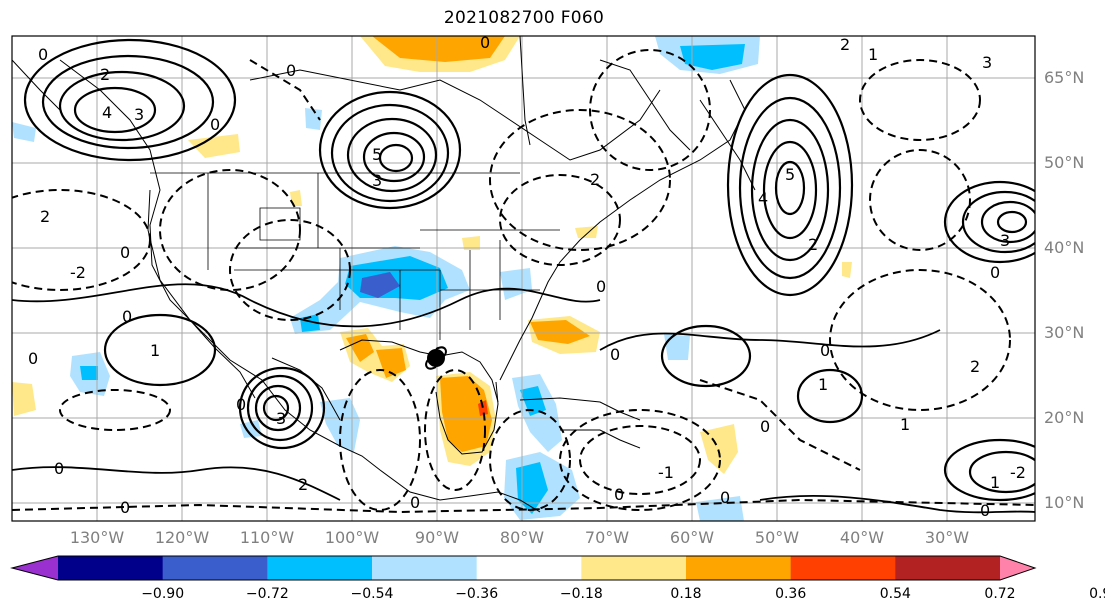  I want to click on lon-label: 130°W, so click(97, 537).